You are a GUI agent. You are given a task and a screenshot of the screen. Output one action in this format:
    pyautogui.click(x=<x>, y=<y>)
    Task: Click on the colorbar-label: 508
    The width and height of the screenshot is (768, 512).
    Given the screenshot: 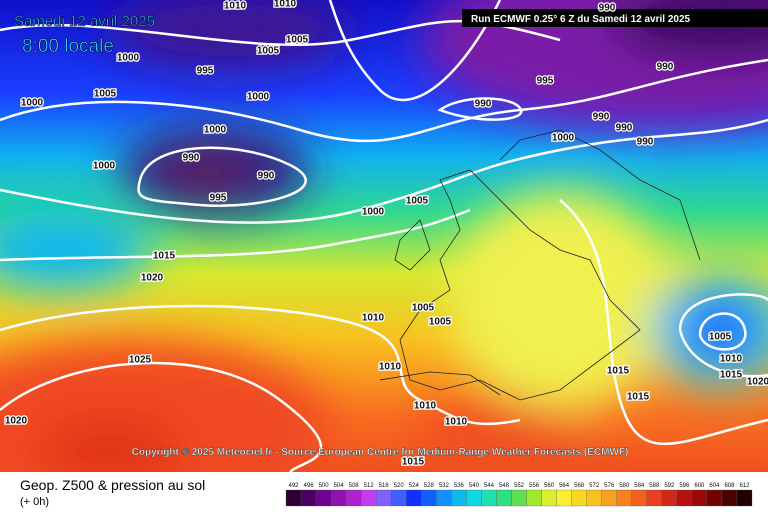 What is the action you would take?
    pyautogui.click(x=354, y=486)
    